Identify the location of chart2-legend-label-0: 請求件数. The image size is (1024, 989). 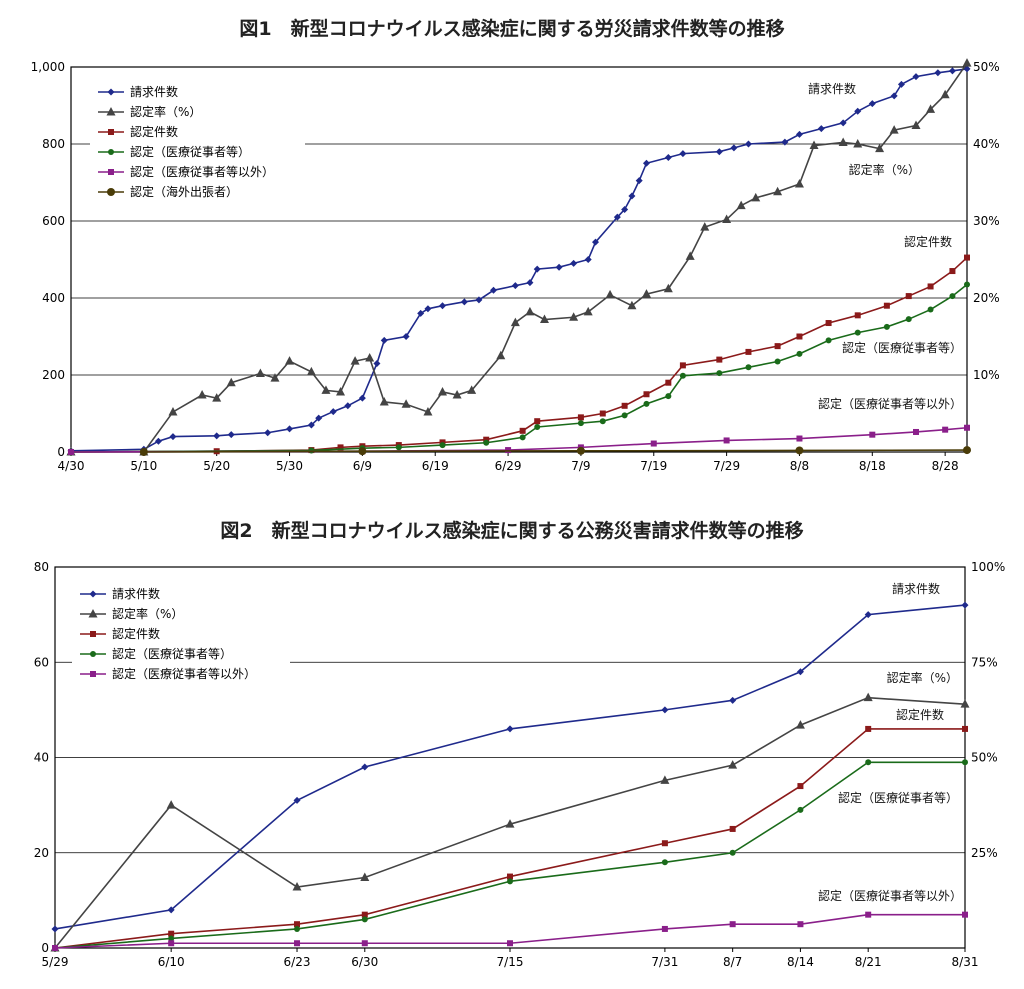
(136, 593).